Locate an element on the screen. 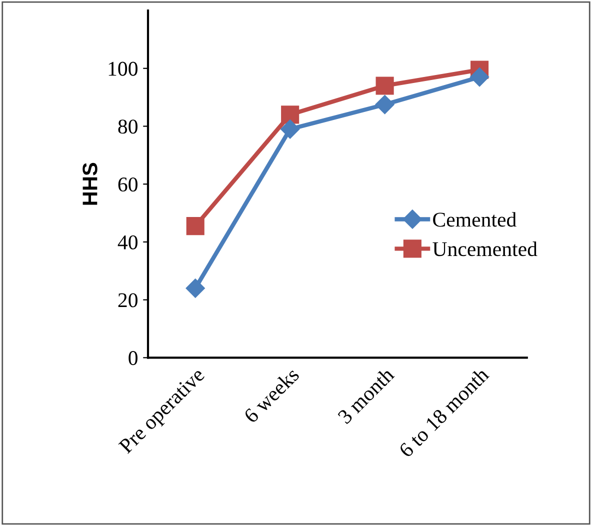 The width and height of the screenshot is (592, 526). legend-label: Cemented is located at coordinates (474, 219).